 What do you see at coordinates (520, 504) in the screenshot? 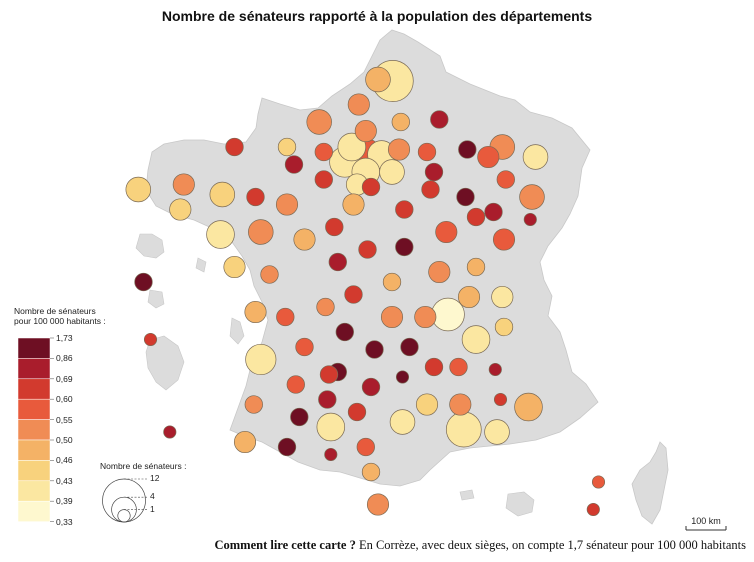
I see `martinique-inset-shape` at bounding box center [520, 504].